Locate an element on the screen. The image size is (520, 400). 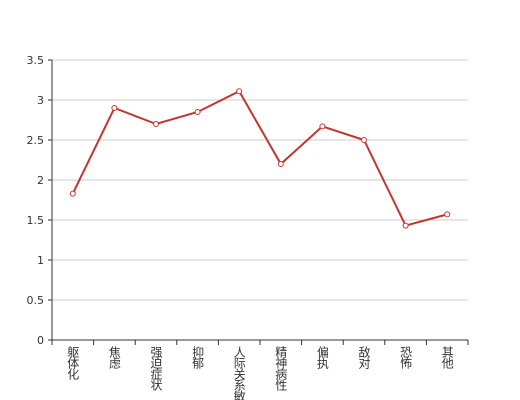
x-tick-label: 人际关系敏感 is located at coordinates (239, 373).